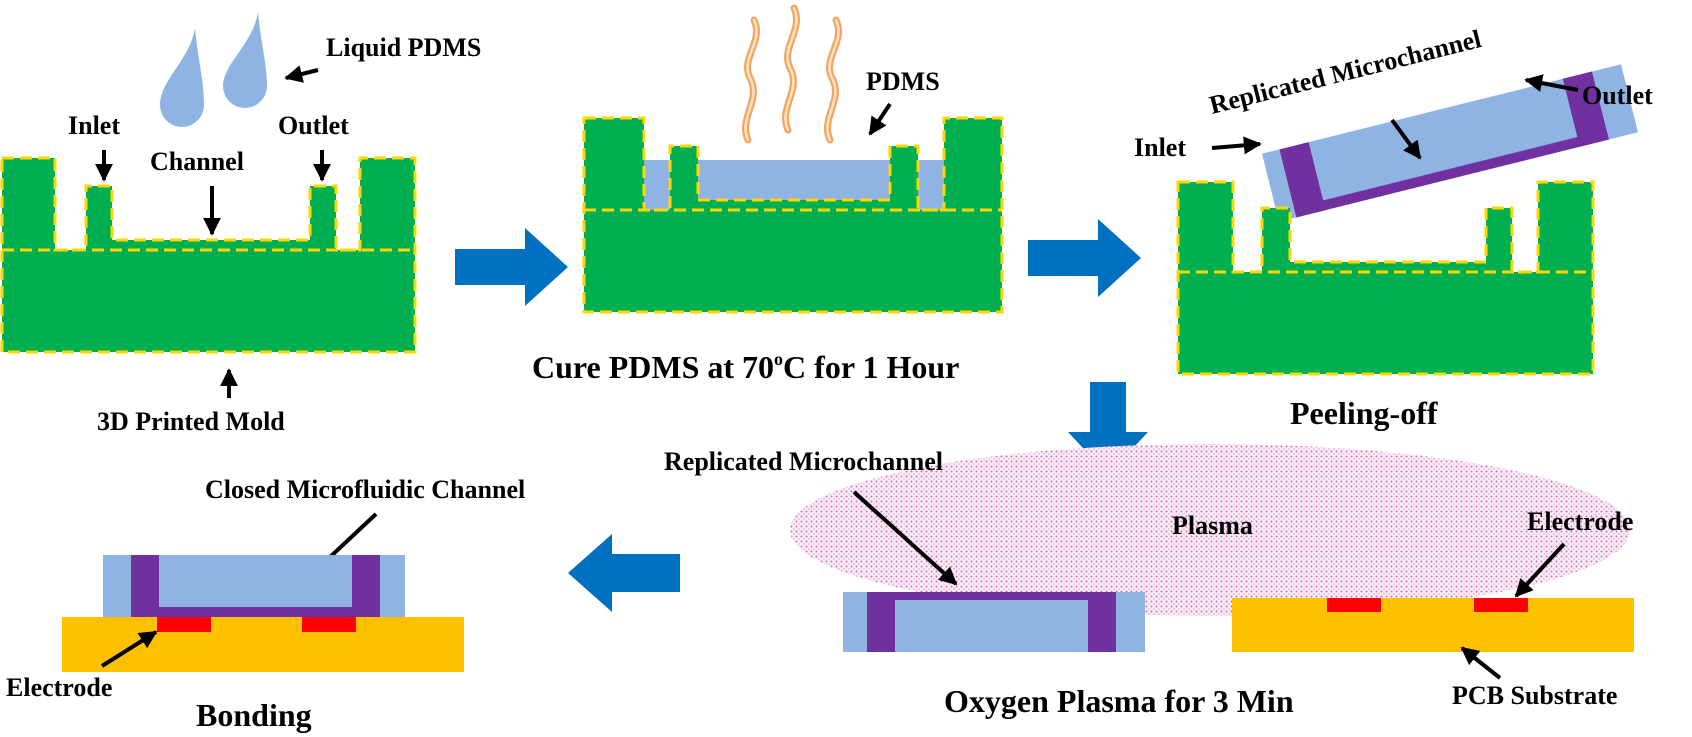  What do you see at coordinates (197, 161) in the screenshot?
I see `channel-label: Channel` at bounding box center [197, 161].